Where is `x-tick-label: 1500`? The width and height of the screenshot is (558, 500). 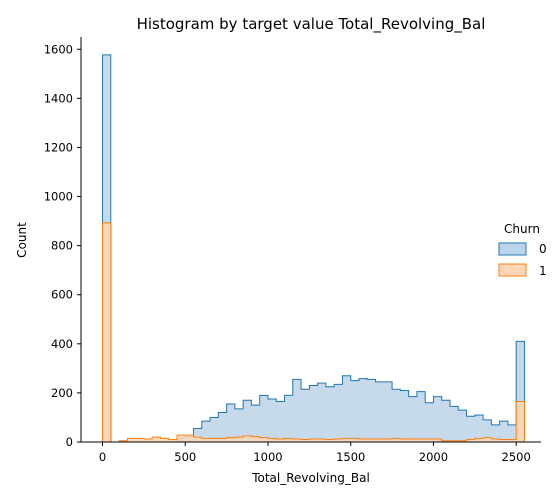 x-tick-label: 1500 is located at coordinates (350, 457).